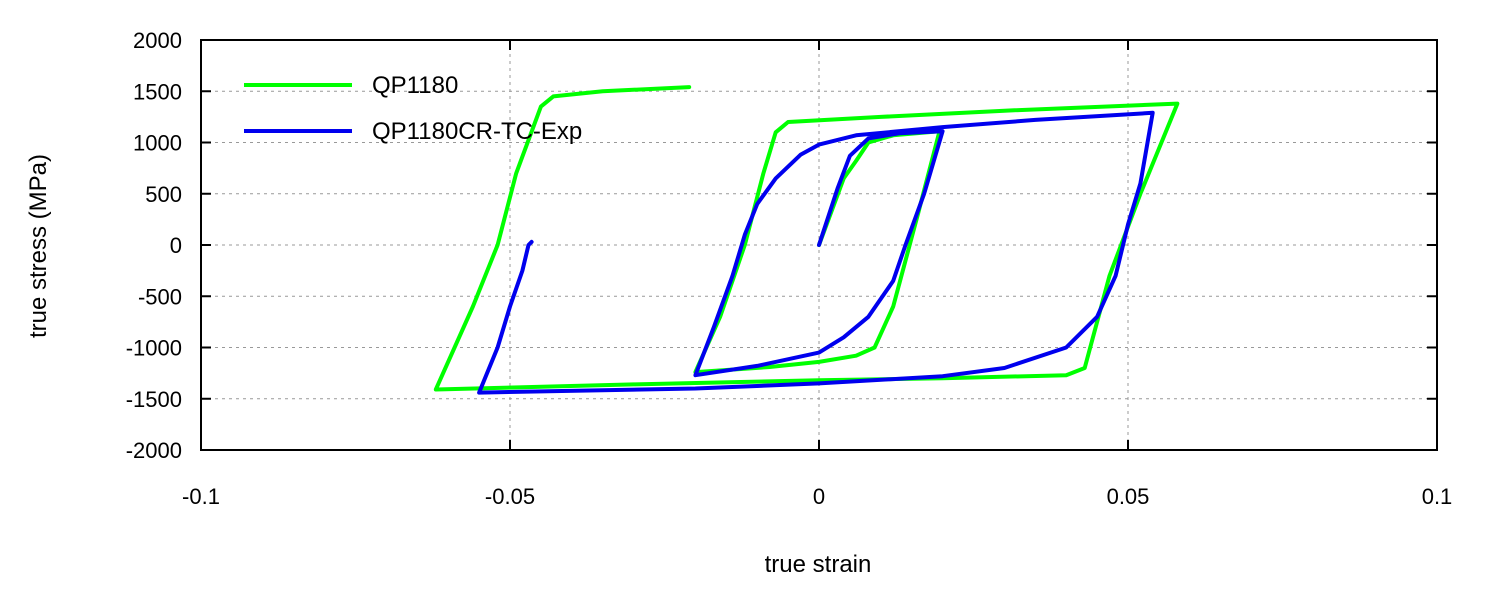  What do you see at coordinates (477, 131) in the screenshot?
I see `legend-label-qp1180cr-tc-exp: QP1180CR-TC-Exp` at bounding box center [477, 131].